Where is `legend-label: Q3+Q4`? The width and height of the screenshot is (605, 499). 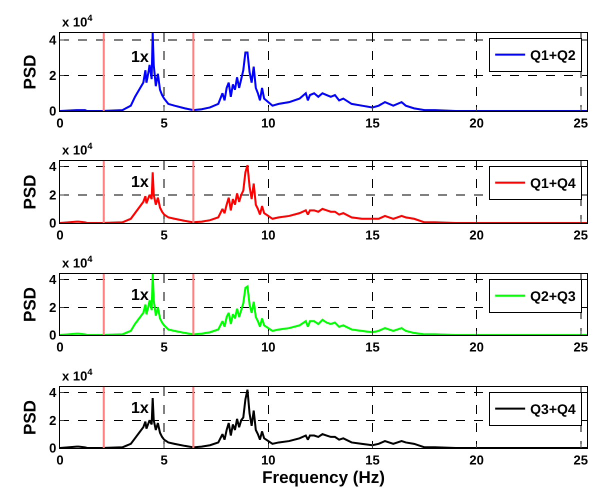 legend-label: Q3+Q4 is located at coordinates (553, 409).